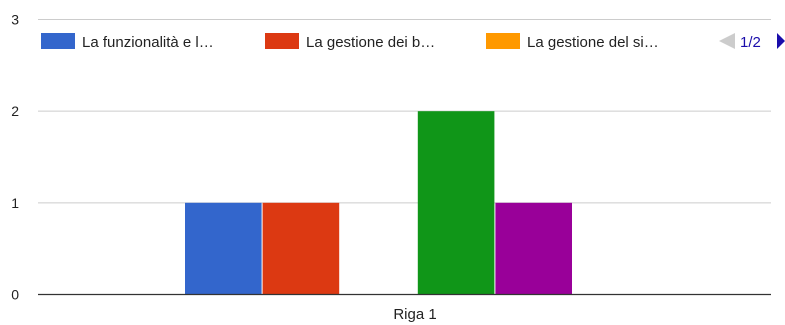  I want to click on legend-page-indicator: 1/2, so click(750, 42).